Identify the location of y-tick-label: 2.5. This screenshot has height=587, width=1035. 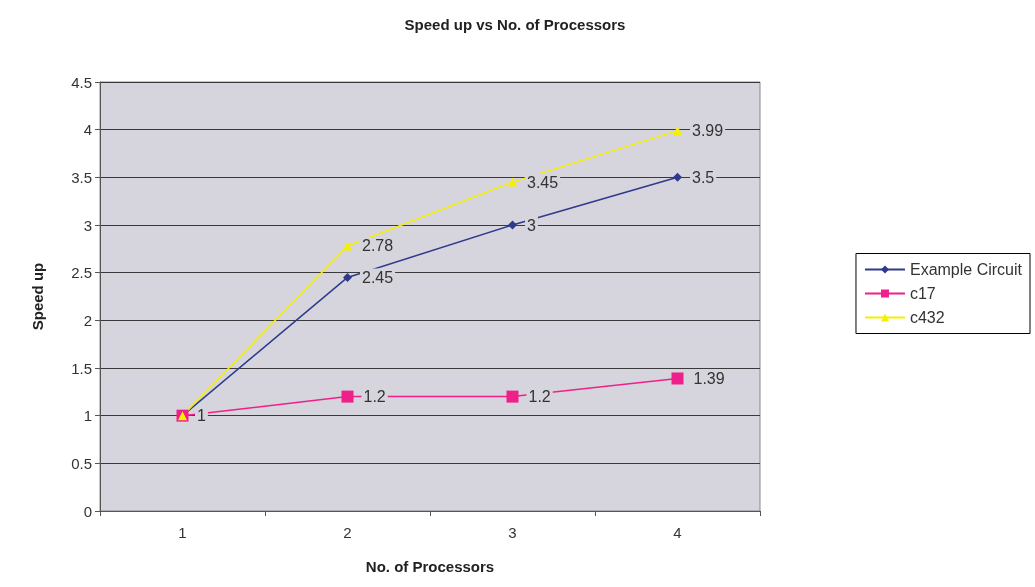
(81, 273).